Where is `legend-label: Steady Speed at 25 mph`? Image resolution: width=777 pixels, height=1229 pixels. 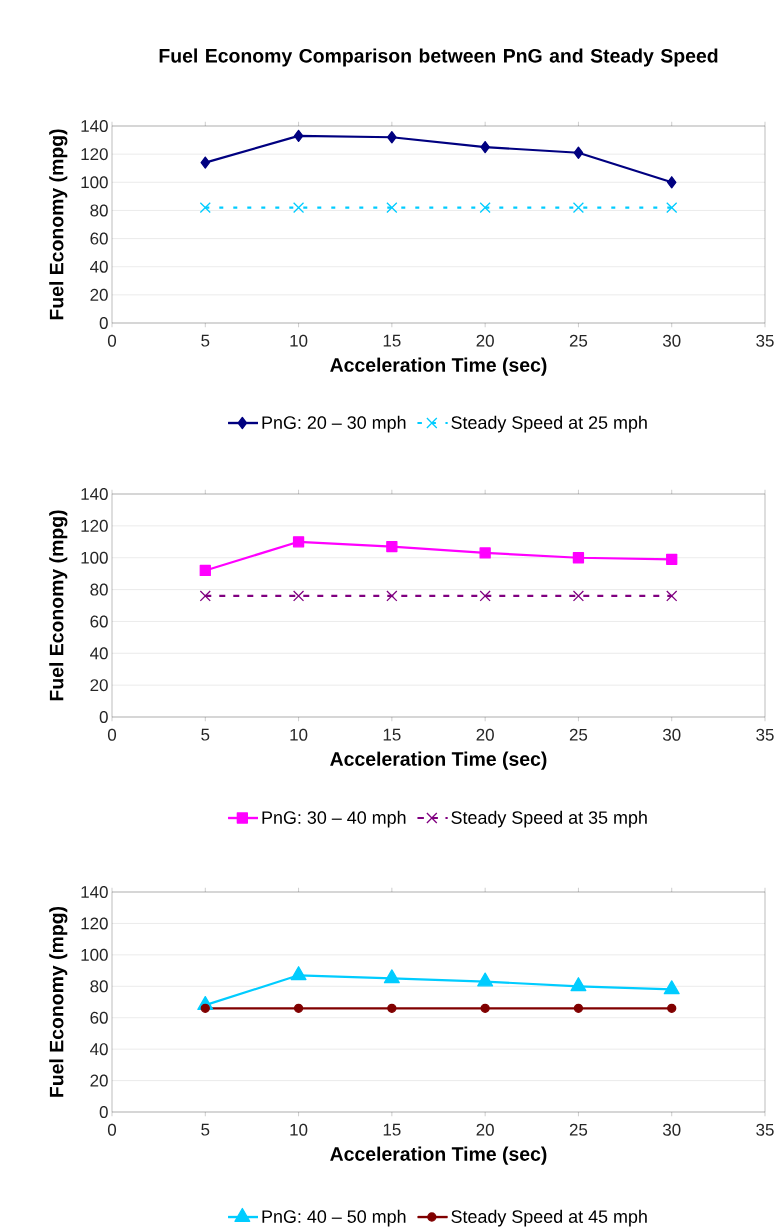
legend-label: Steady Speed at 25 mph is located at coordinates (549, 424).